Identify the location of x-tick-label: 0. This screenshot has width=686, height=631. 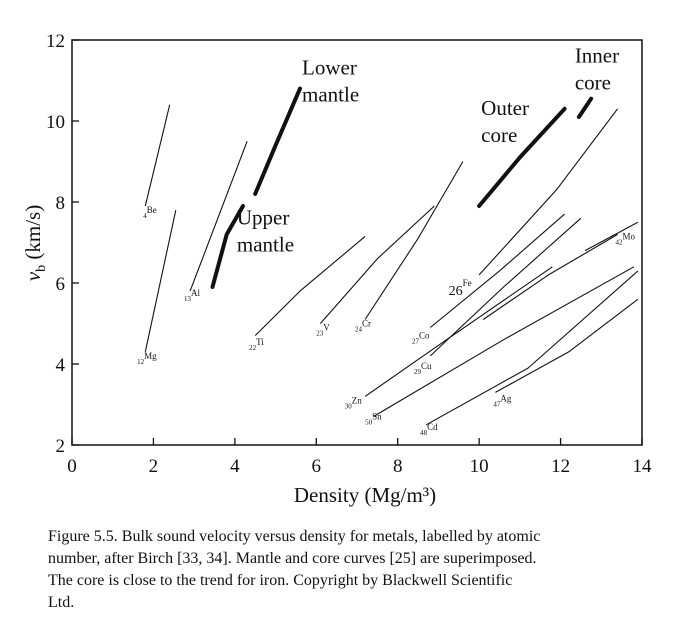
(72, 466).